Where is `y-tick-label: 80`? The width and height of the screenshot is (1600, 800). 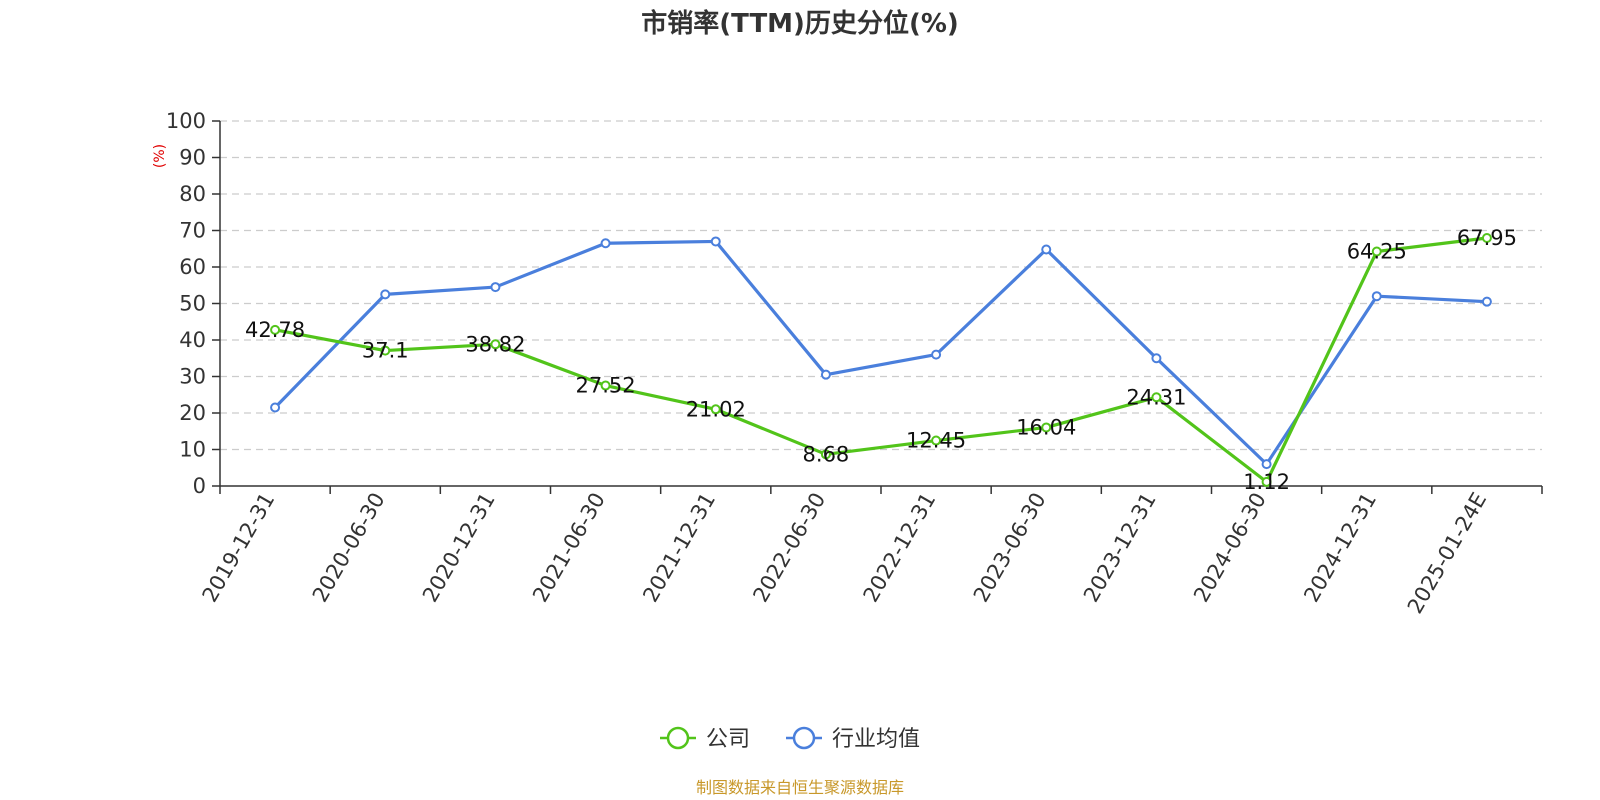
y-tick-label: 80 is located at coordinates (192, 194).